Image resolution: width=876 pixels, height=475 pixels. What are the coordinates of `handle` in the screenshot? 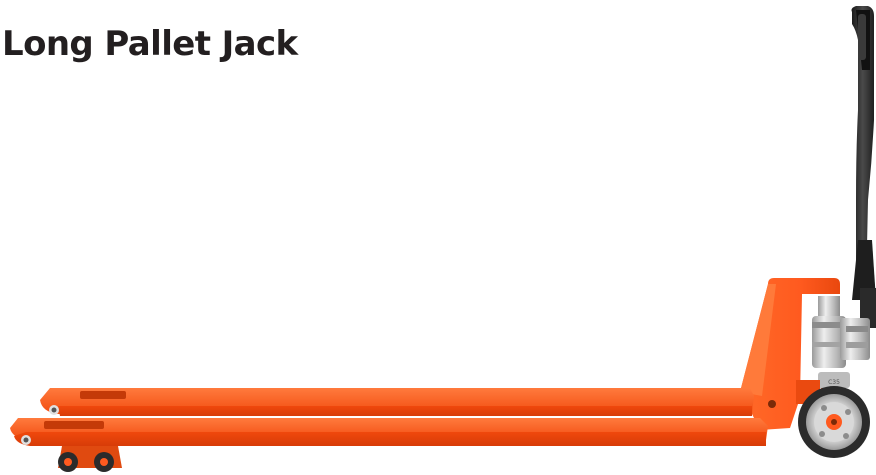 It's located at (863, 167).